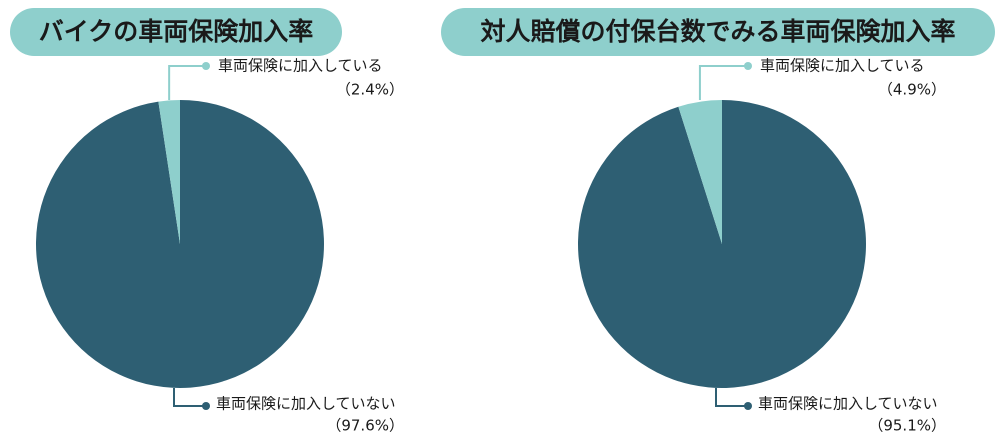  I want to click on slice-value-label: （95.1%）, so click(907, 425).